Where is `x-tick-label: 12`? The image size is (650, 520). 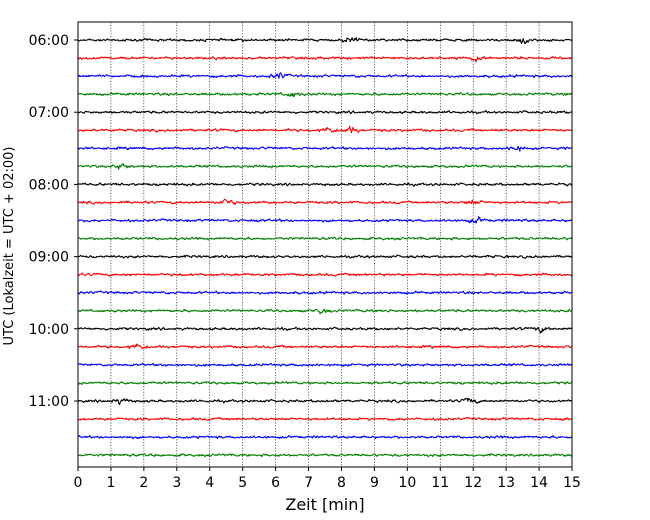
x-tick-label: 12 is located at coordinates (473, 483).